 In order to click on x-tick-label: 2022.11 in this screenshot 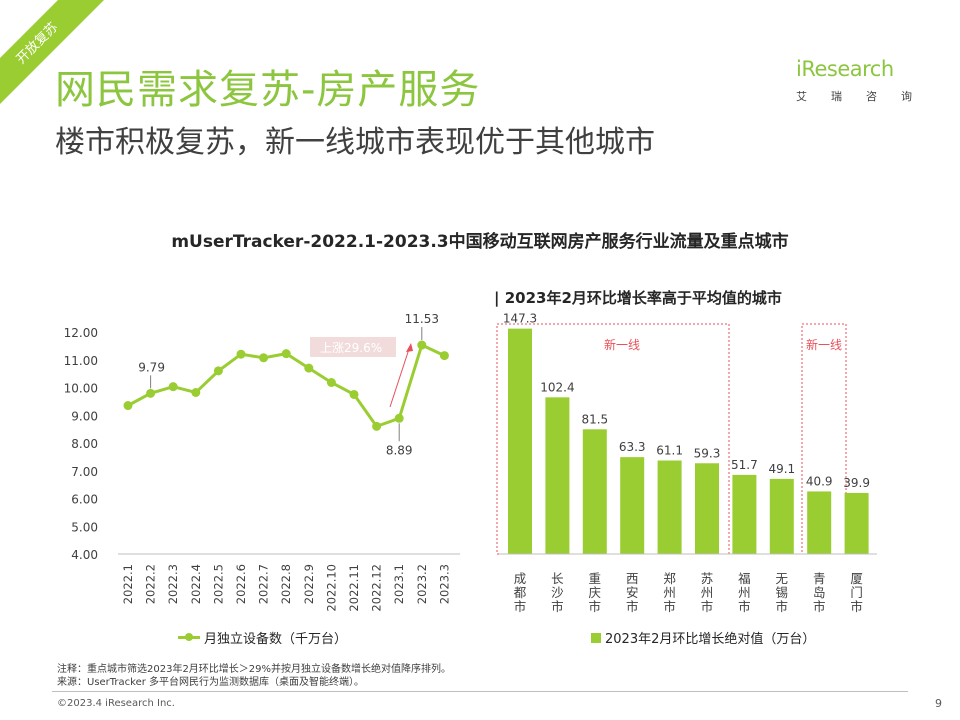, I will do `click(354, 588)`.